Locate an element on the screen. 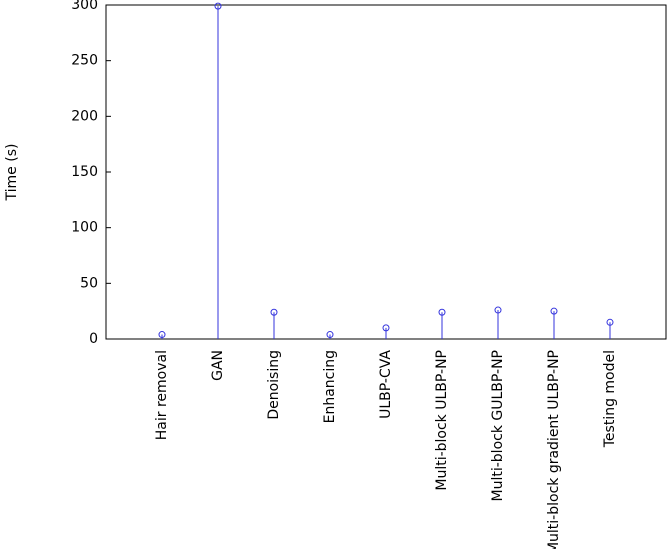  y-tick-label: 100 is located at coordinates (84, 228).